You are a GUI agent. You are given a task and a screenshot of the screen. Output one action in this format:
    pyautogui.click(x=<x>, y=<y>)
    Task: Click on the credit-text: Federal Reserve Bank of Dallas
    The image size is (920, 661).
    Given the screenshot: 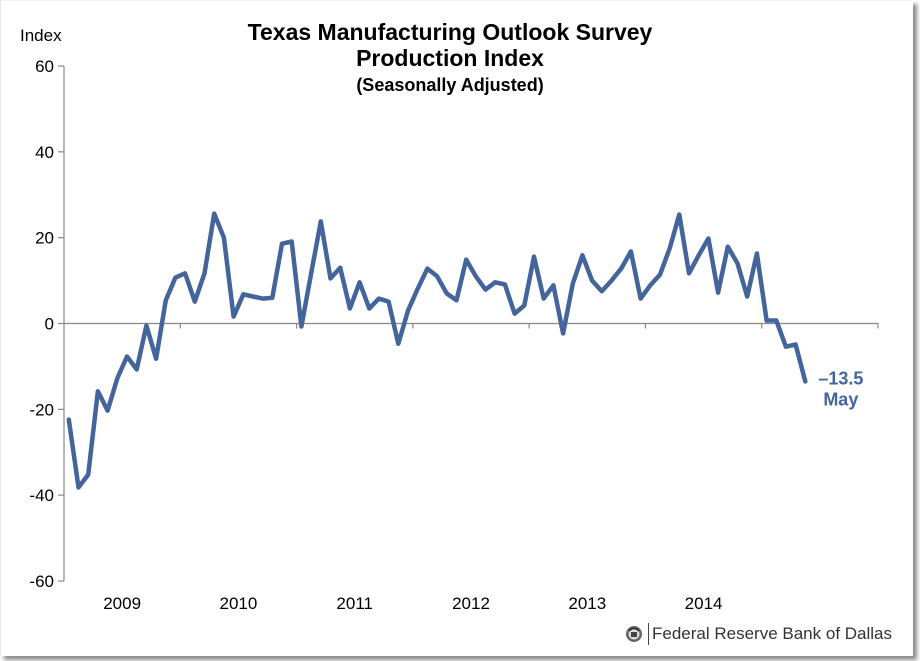 What is the action you would take?
    pyautogui.click(x=772, y=633)
    